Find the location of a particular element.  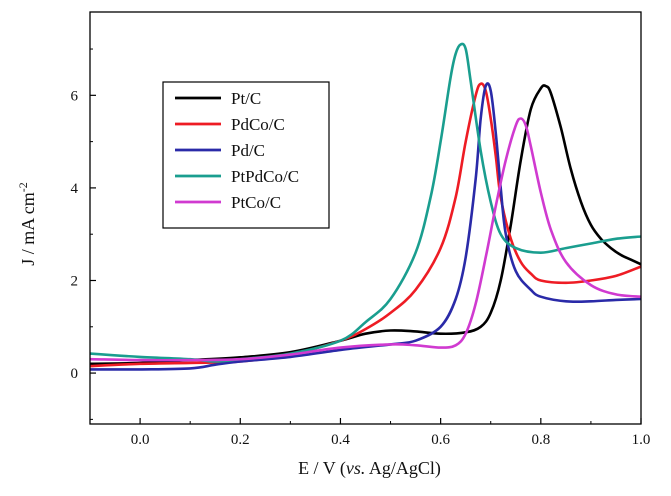

x-tick-label: 0.2 is located at coordinates (240, 440).